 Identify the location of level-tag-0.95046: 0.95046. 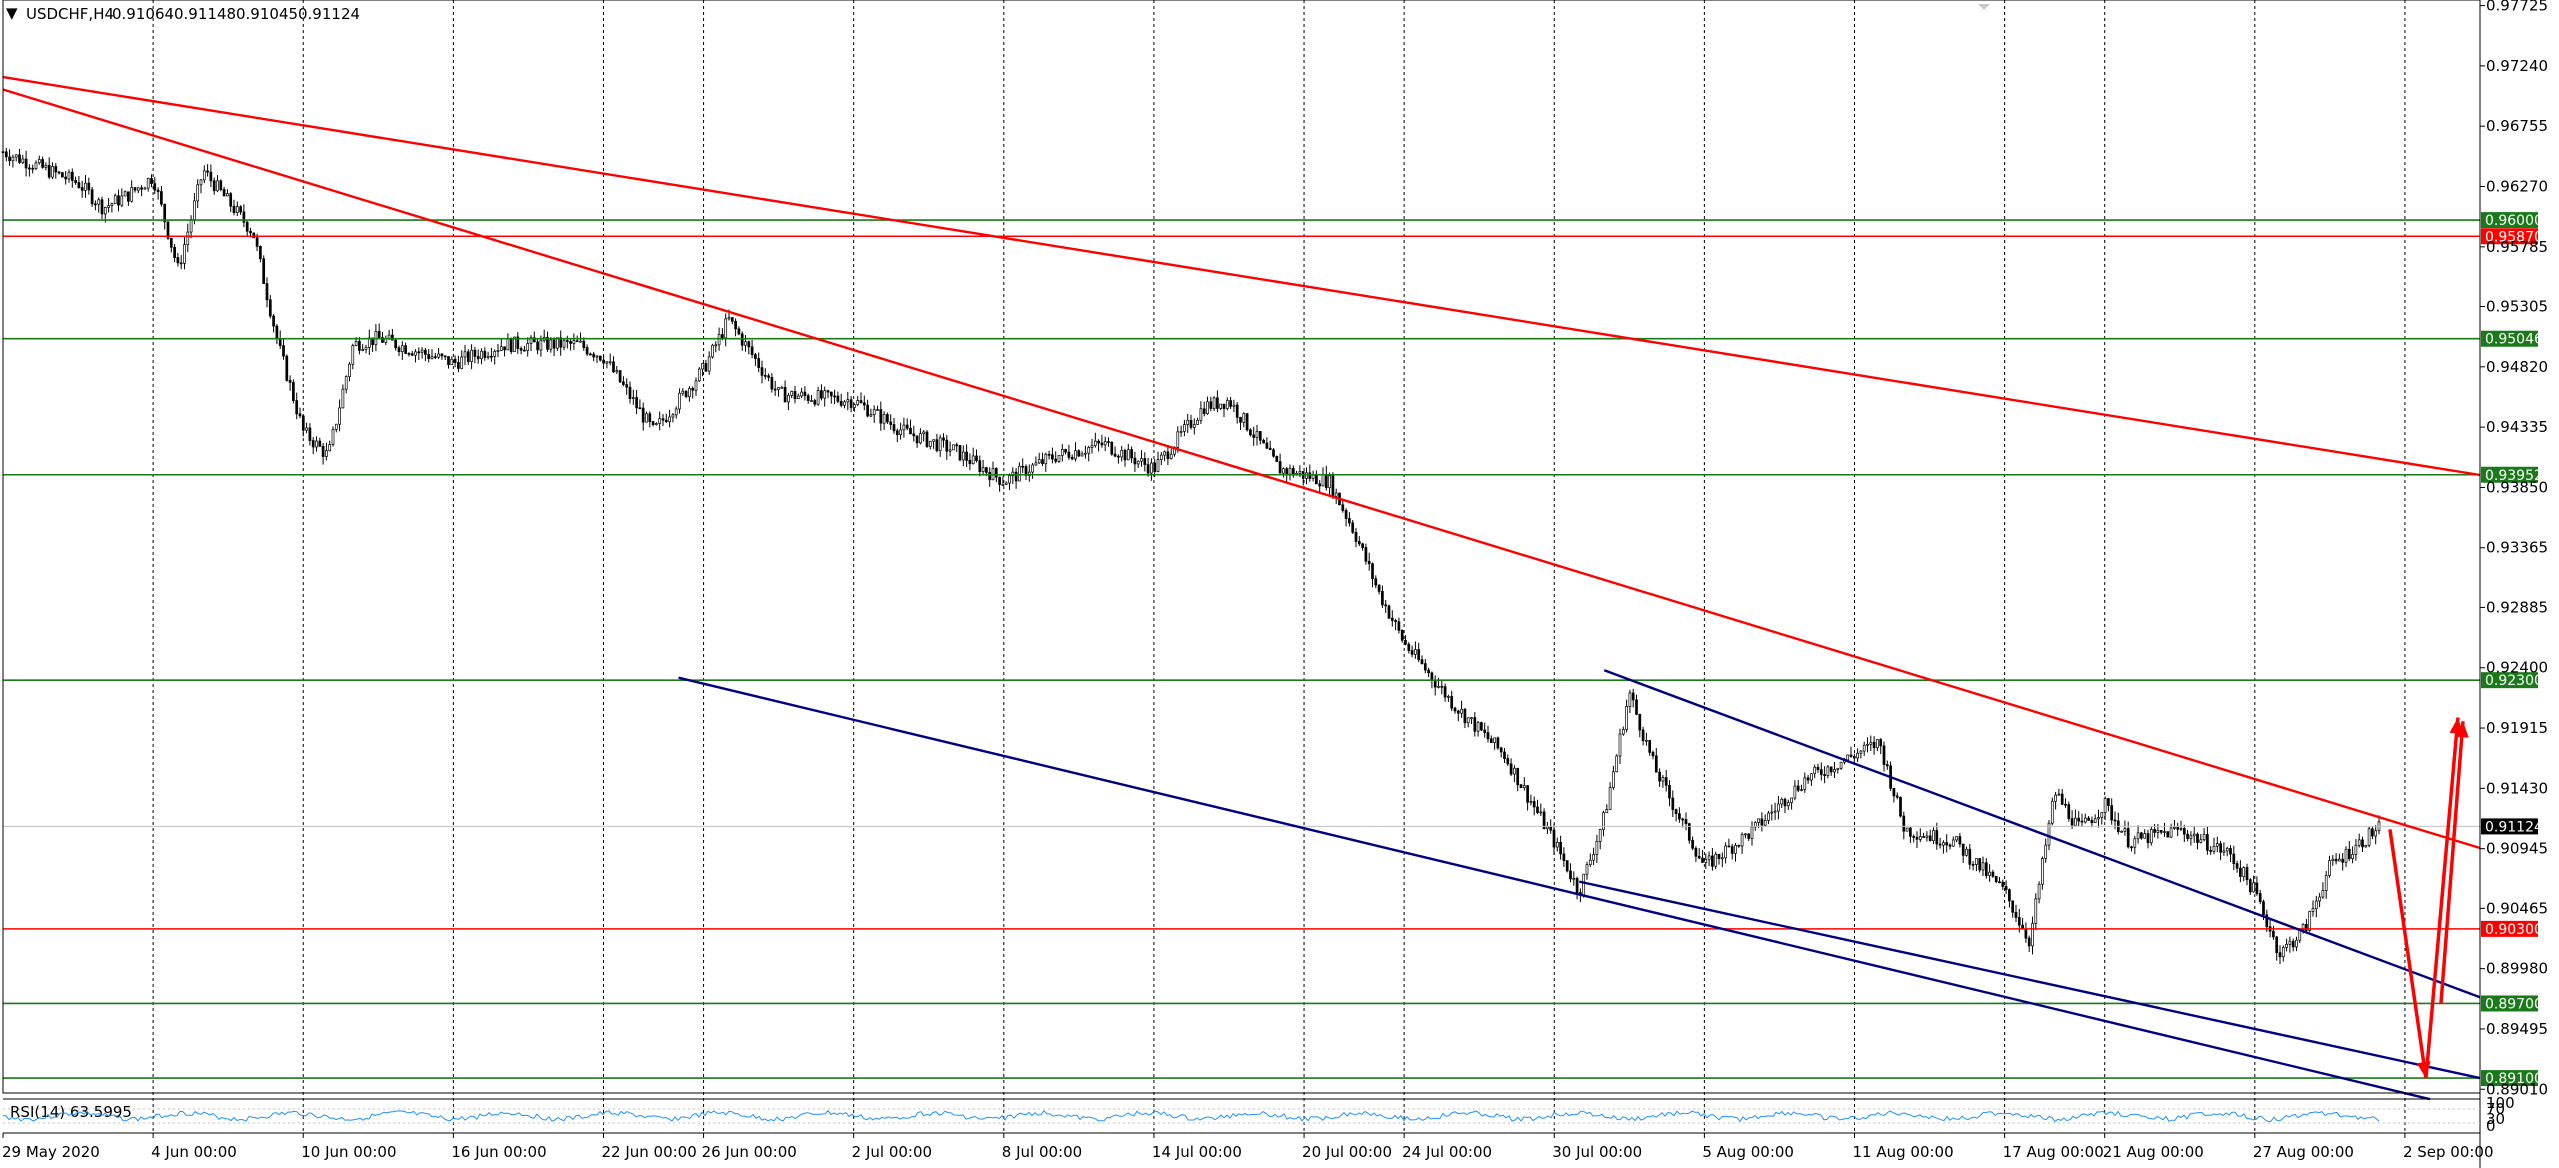
(2512, 339).